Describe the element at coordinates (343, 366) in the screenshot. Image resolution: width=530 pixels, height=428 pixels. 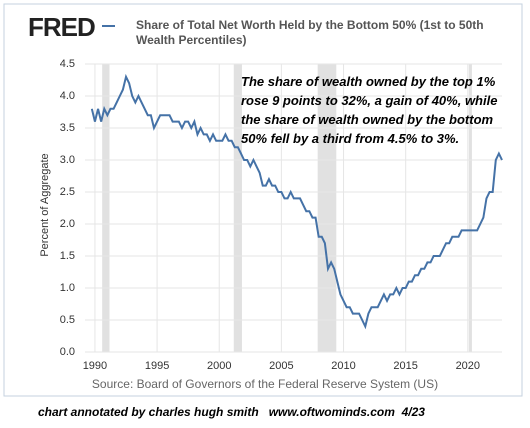
I see `x-tick-label: 2010` at that location.